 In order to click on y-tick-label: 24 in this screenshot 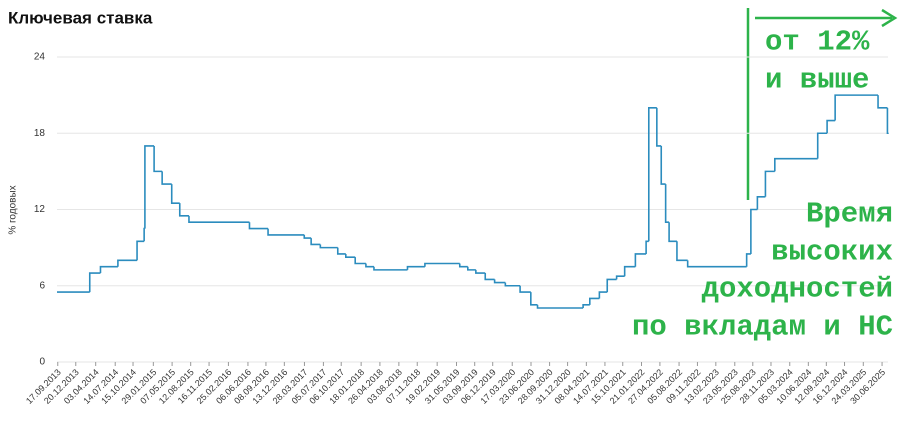, I will do `click(40, 57)`.